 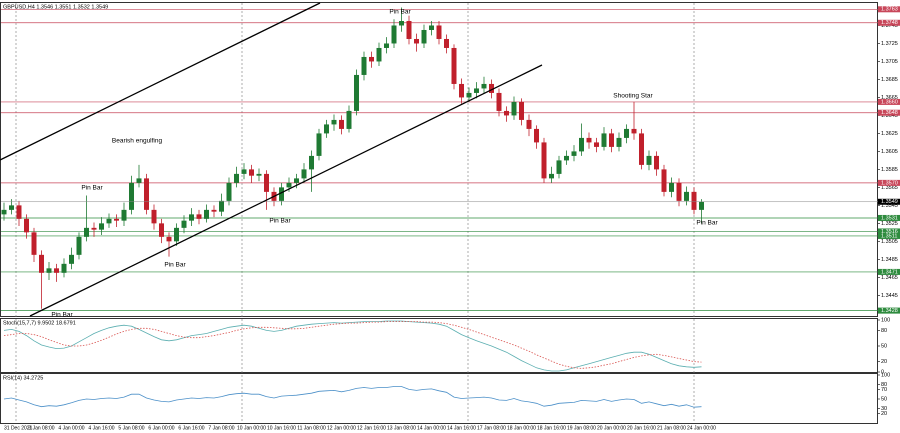 I want to click on x-tick-label: 12 Jan 16:00, so click(x=371, y=428).